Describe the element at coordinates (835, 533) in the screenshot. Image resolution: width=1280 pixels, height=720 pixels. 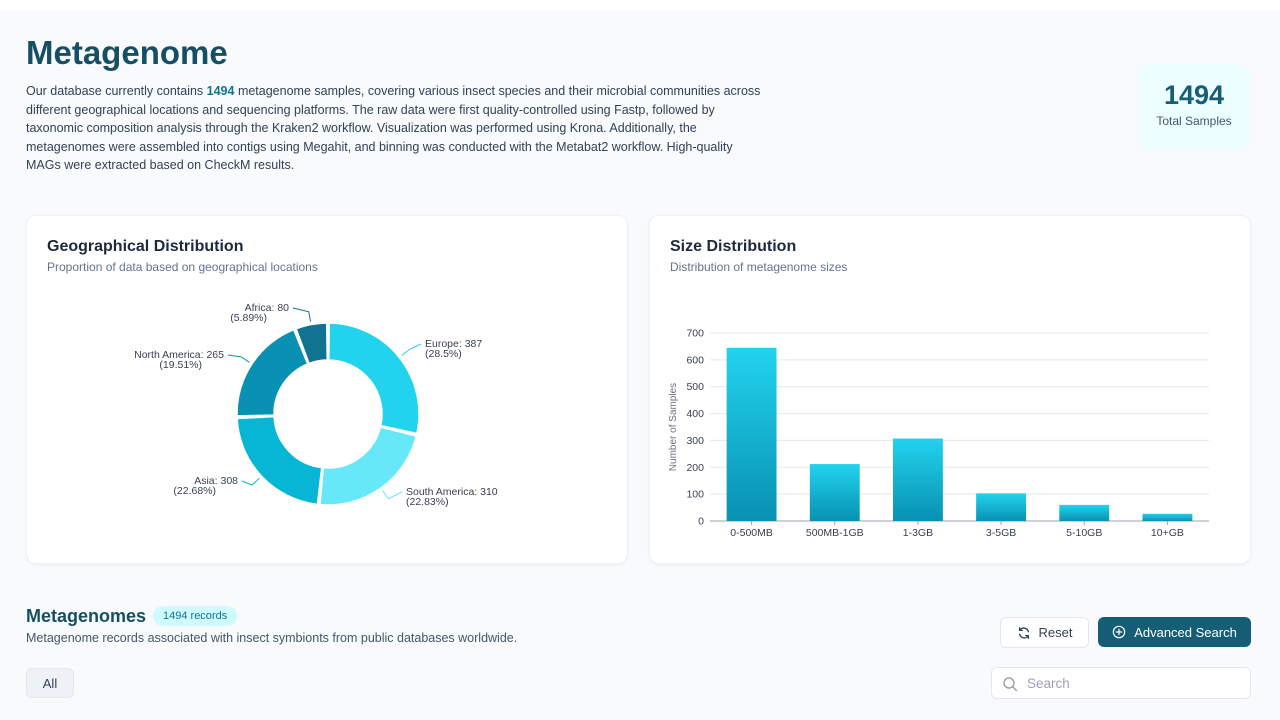
I see `x-tick-label: 500MB-1GB` at that location.